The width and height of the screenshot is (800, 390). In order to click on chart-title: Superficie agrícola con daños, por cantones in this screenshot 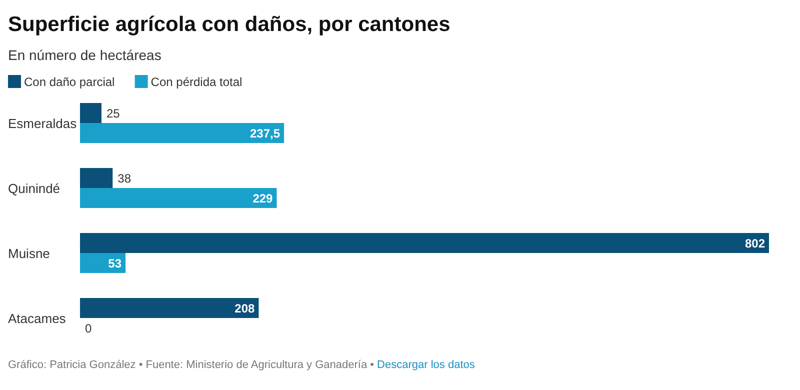, I will do `click(229, 24)`.